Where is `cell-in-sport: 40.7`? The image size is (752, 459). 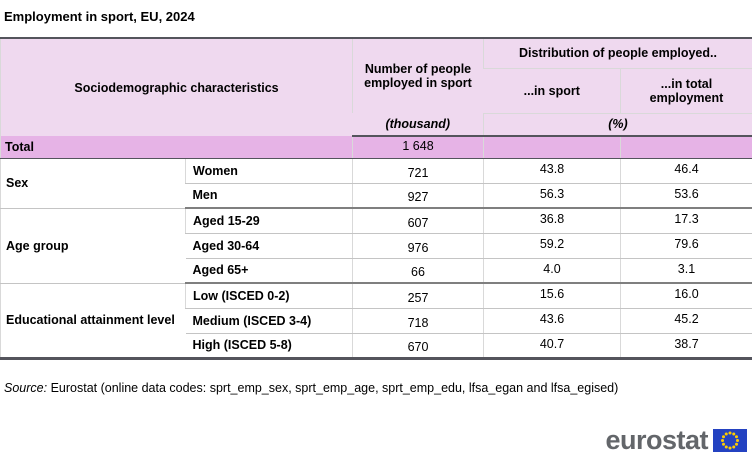
cell-in-sport: 40.7 is located at coordinates (552, 345).